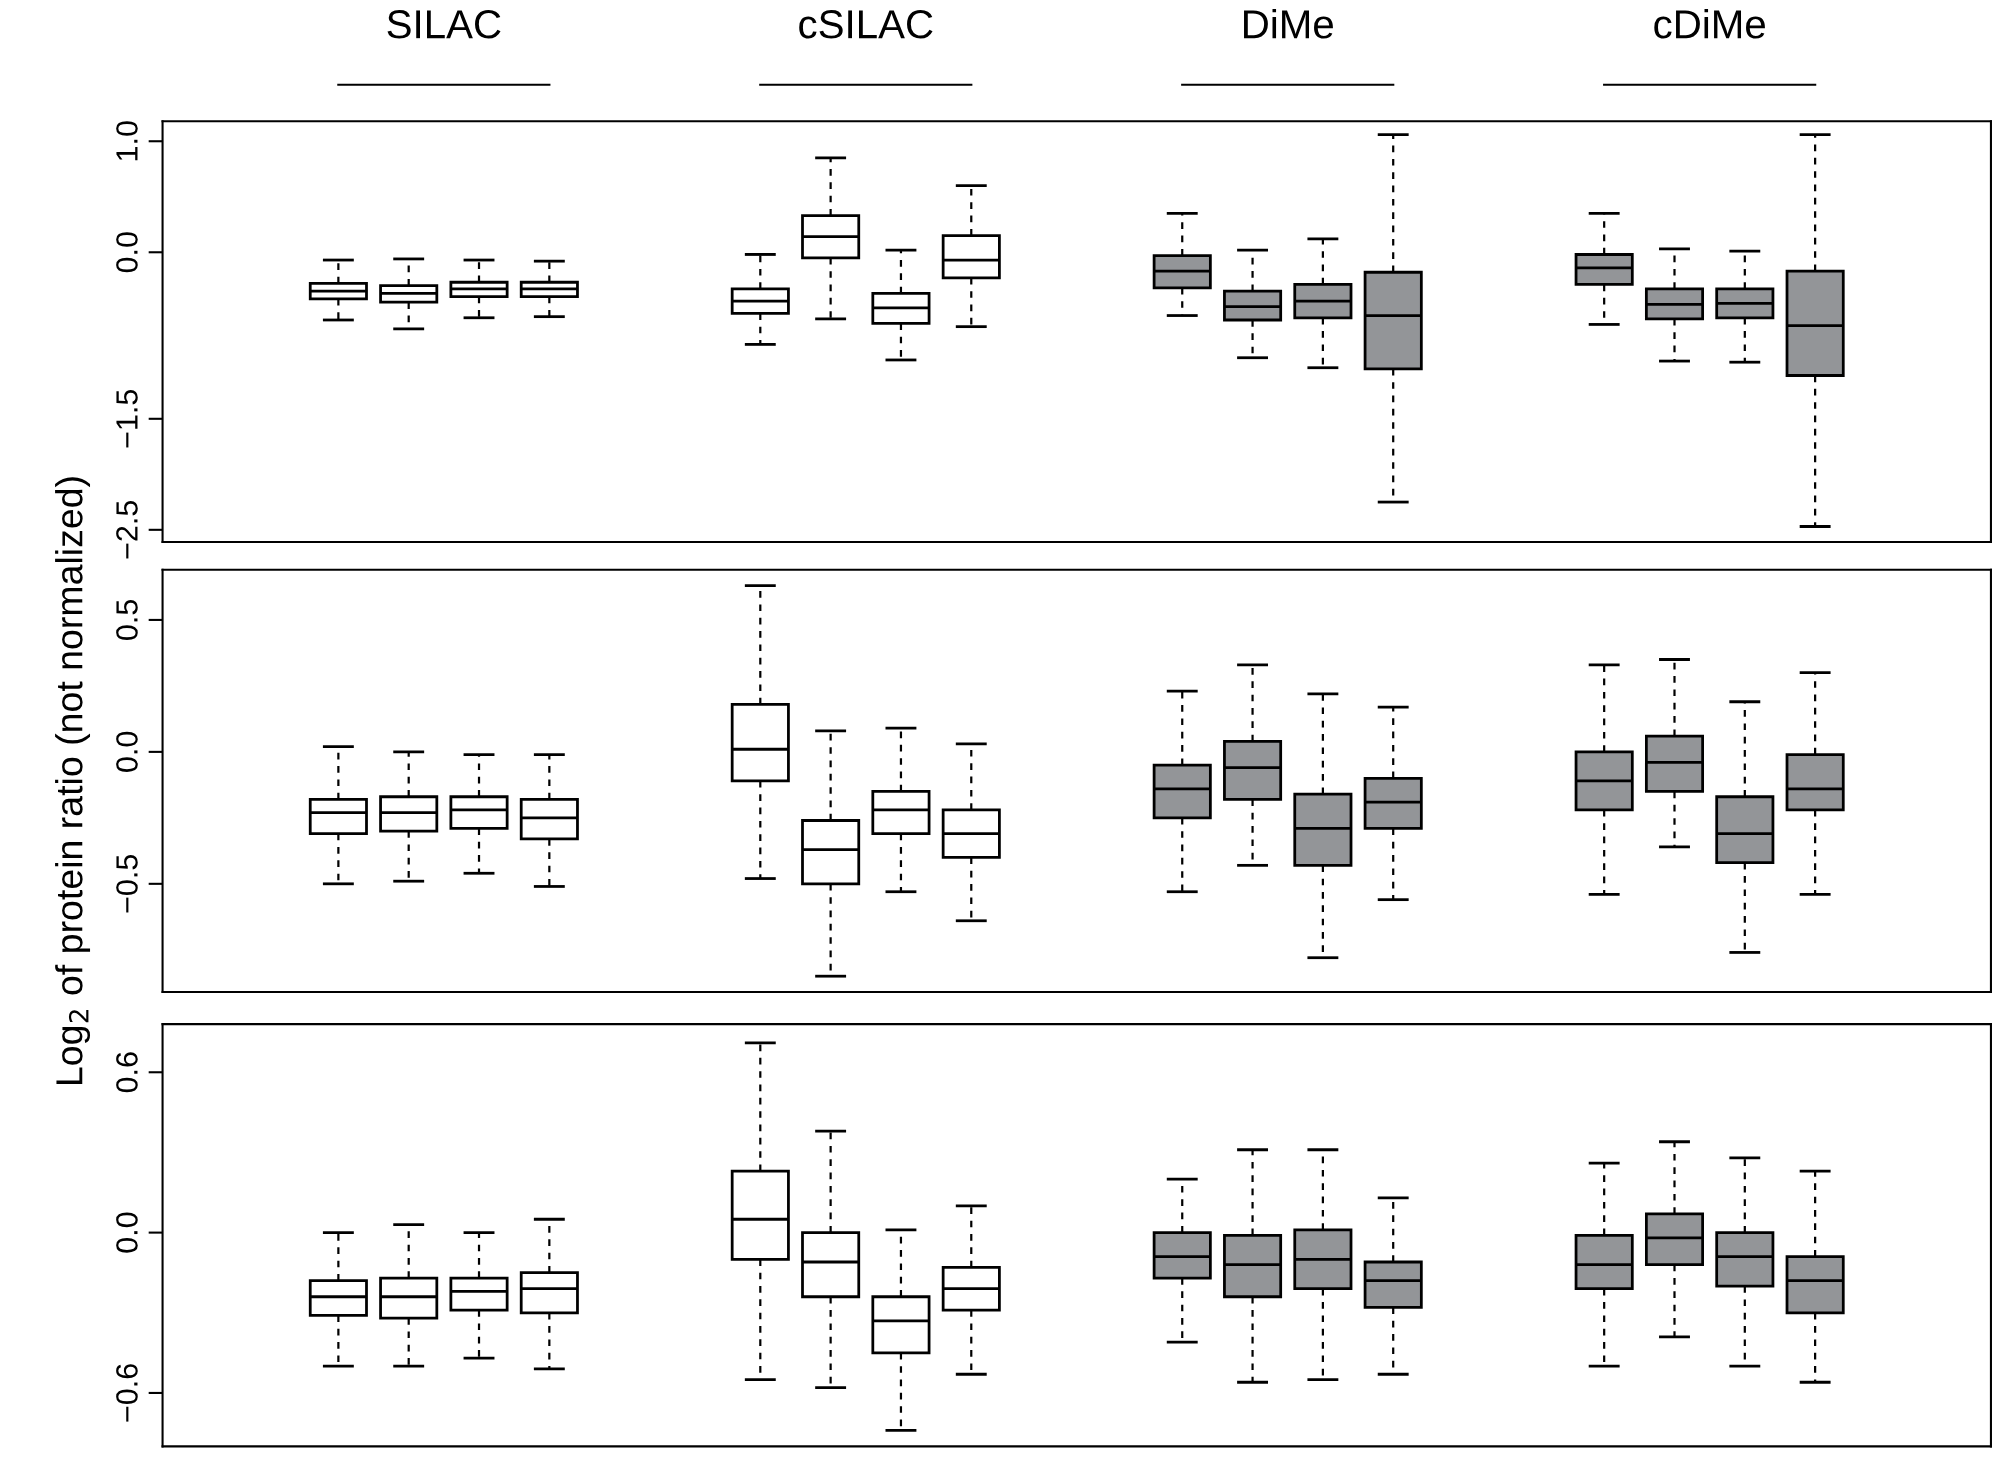 This screenshot has width=2007, height=1461. I want to click on y-tick-label: 0.5, so click(127, 619).